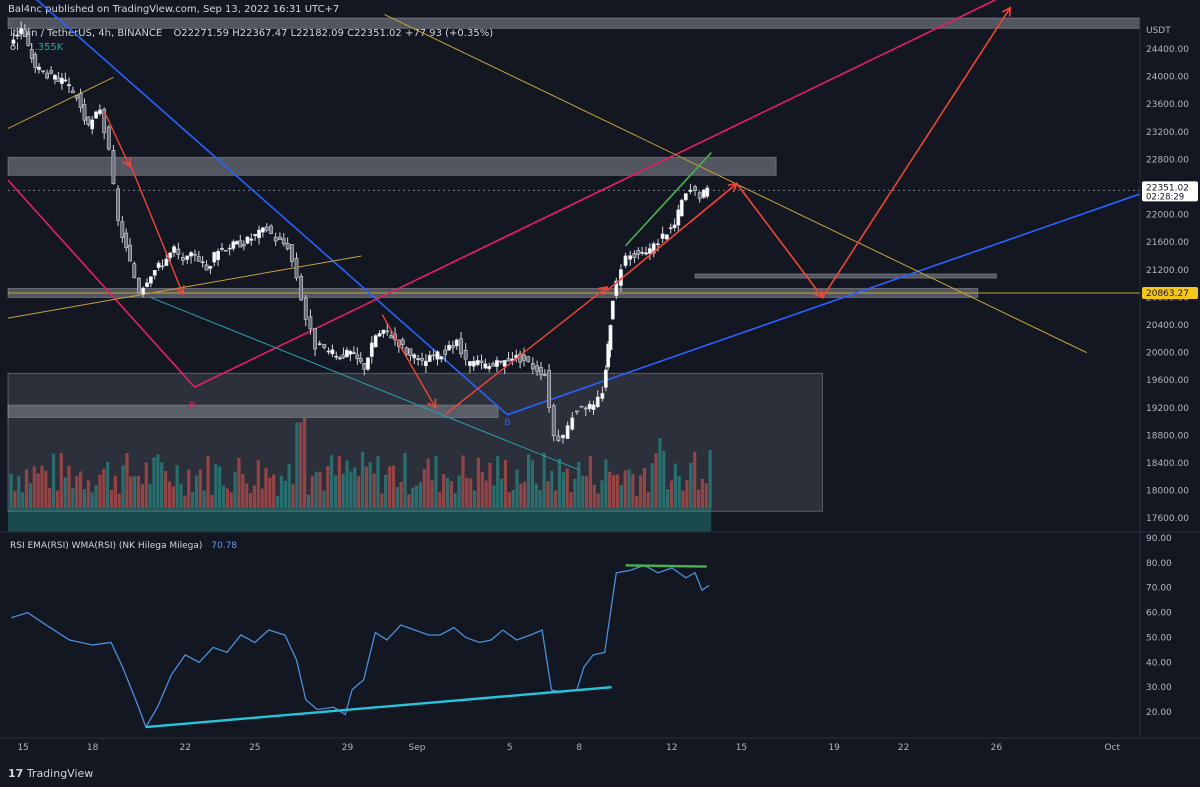  What do you see at coordinates (224, 546) in the screenshot?
I see `rsi-value: 70.78` at bounding box center [224, 546].